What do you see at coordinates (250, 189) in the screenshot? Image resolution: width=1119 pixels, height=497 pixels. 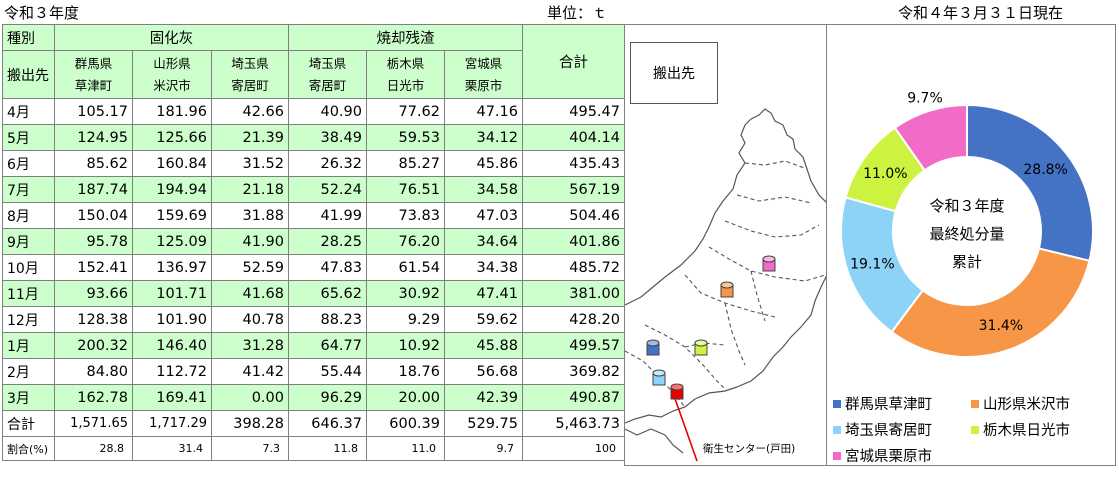 I see `value-cell: 21.18` at bounding box center [250, 189].